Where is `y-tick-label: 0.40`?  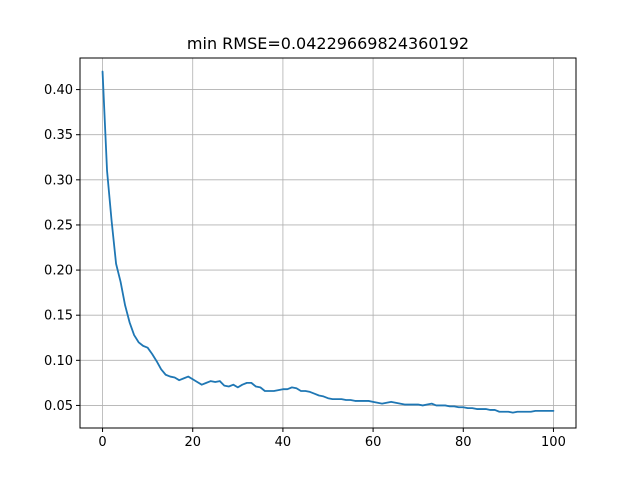
y-tick-label: 0.40 is located at coordinates (58, 90).